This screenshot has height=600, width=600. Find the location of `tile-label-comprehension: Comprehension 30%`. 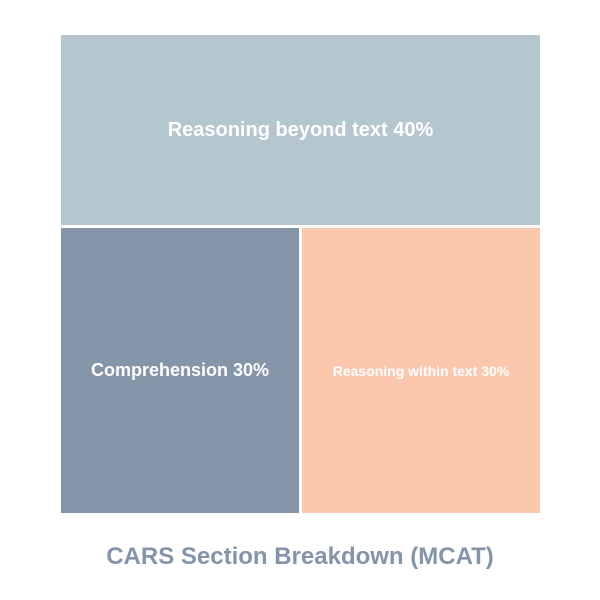

tile-label-comprehension: Comprehension 30% is located at coordinates (180, 370).